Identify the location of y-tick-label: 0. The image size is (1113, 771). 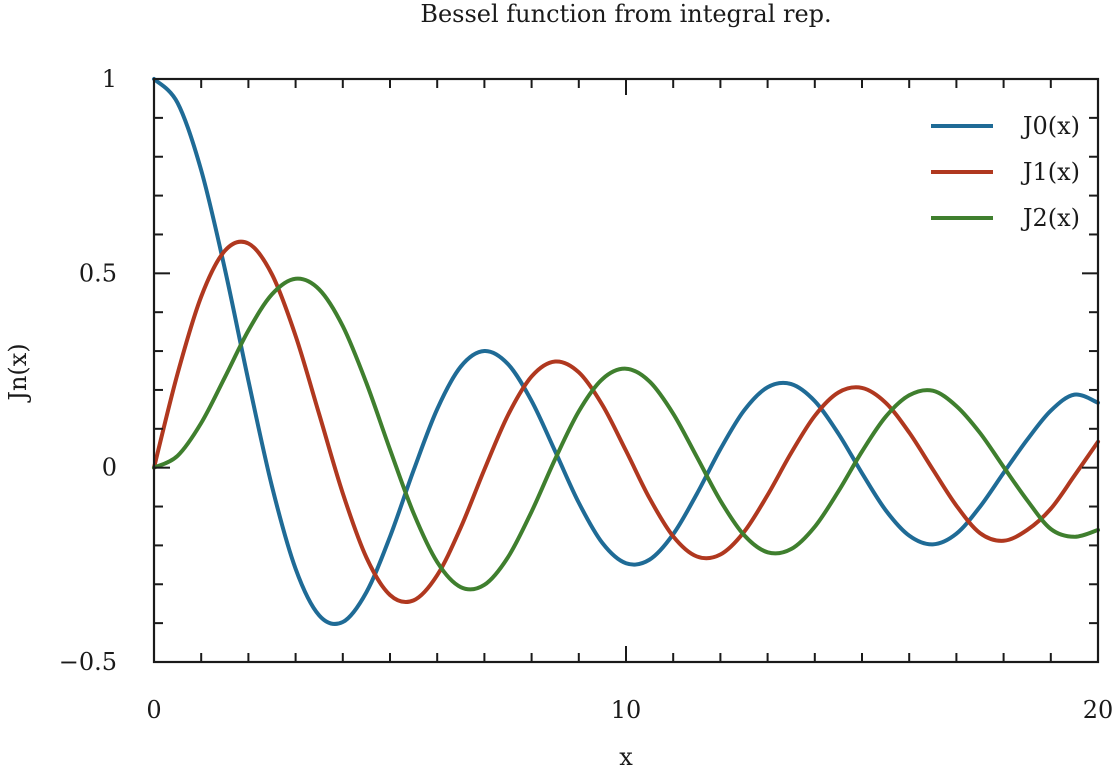
(109, 468).